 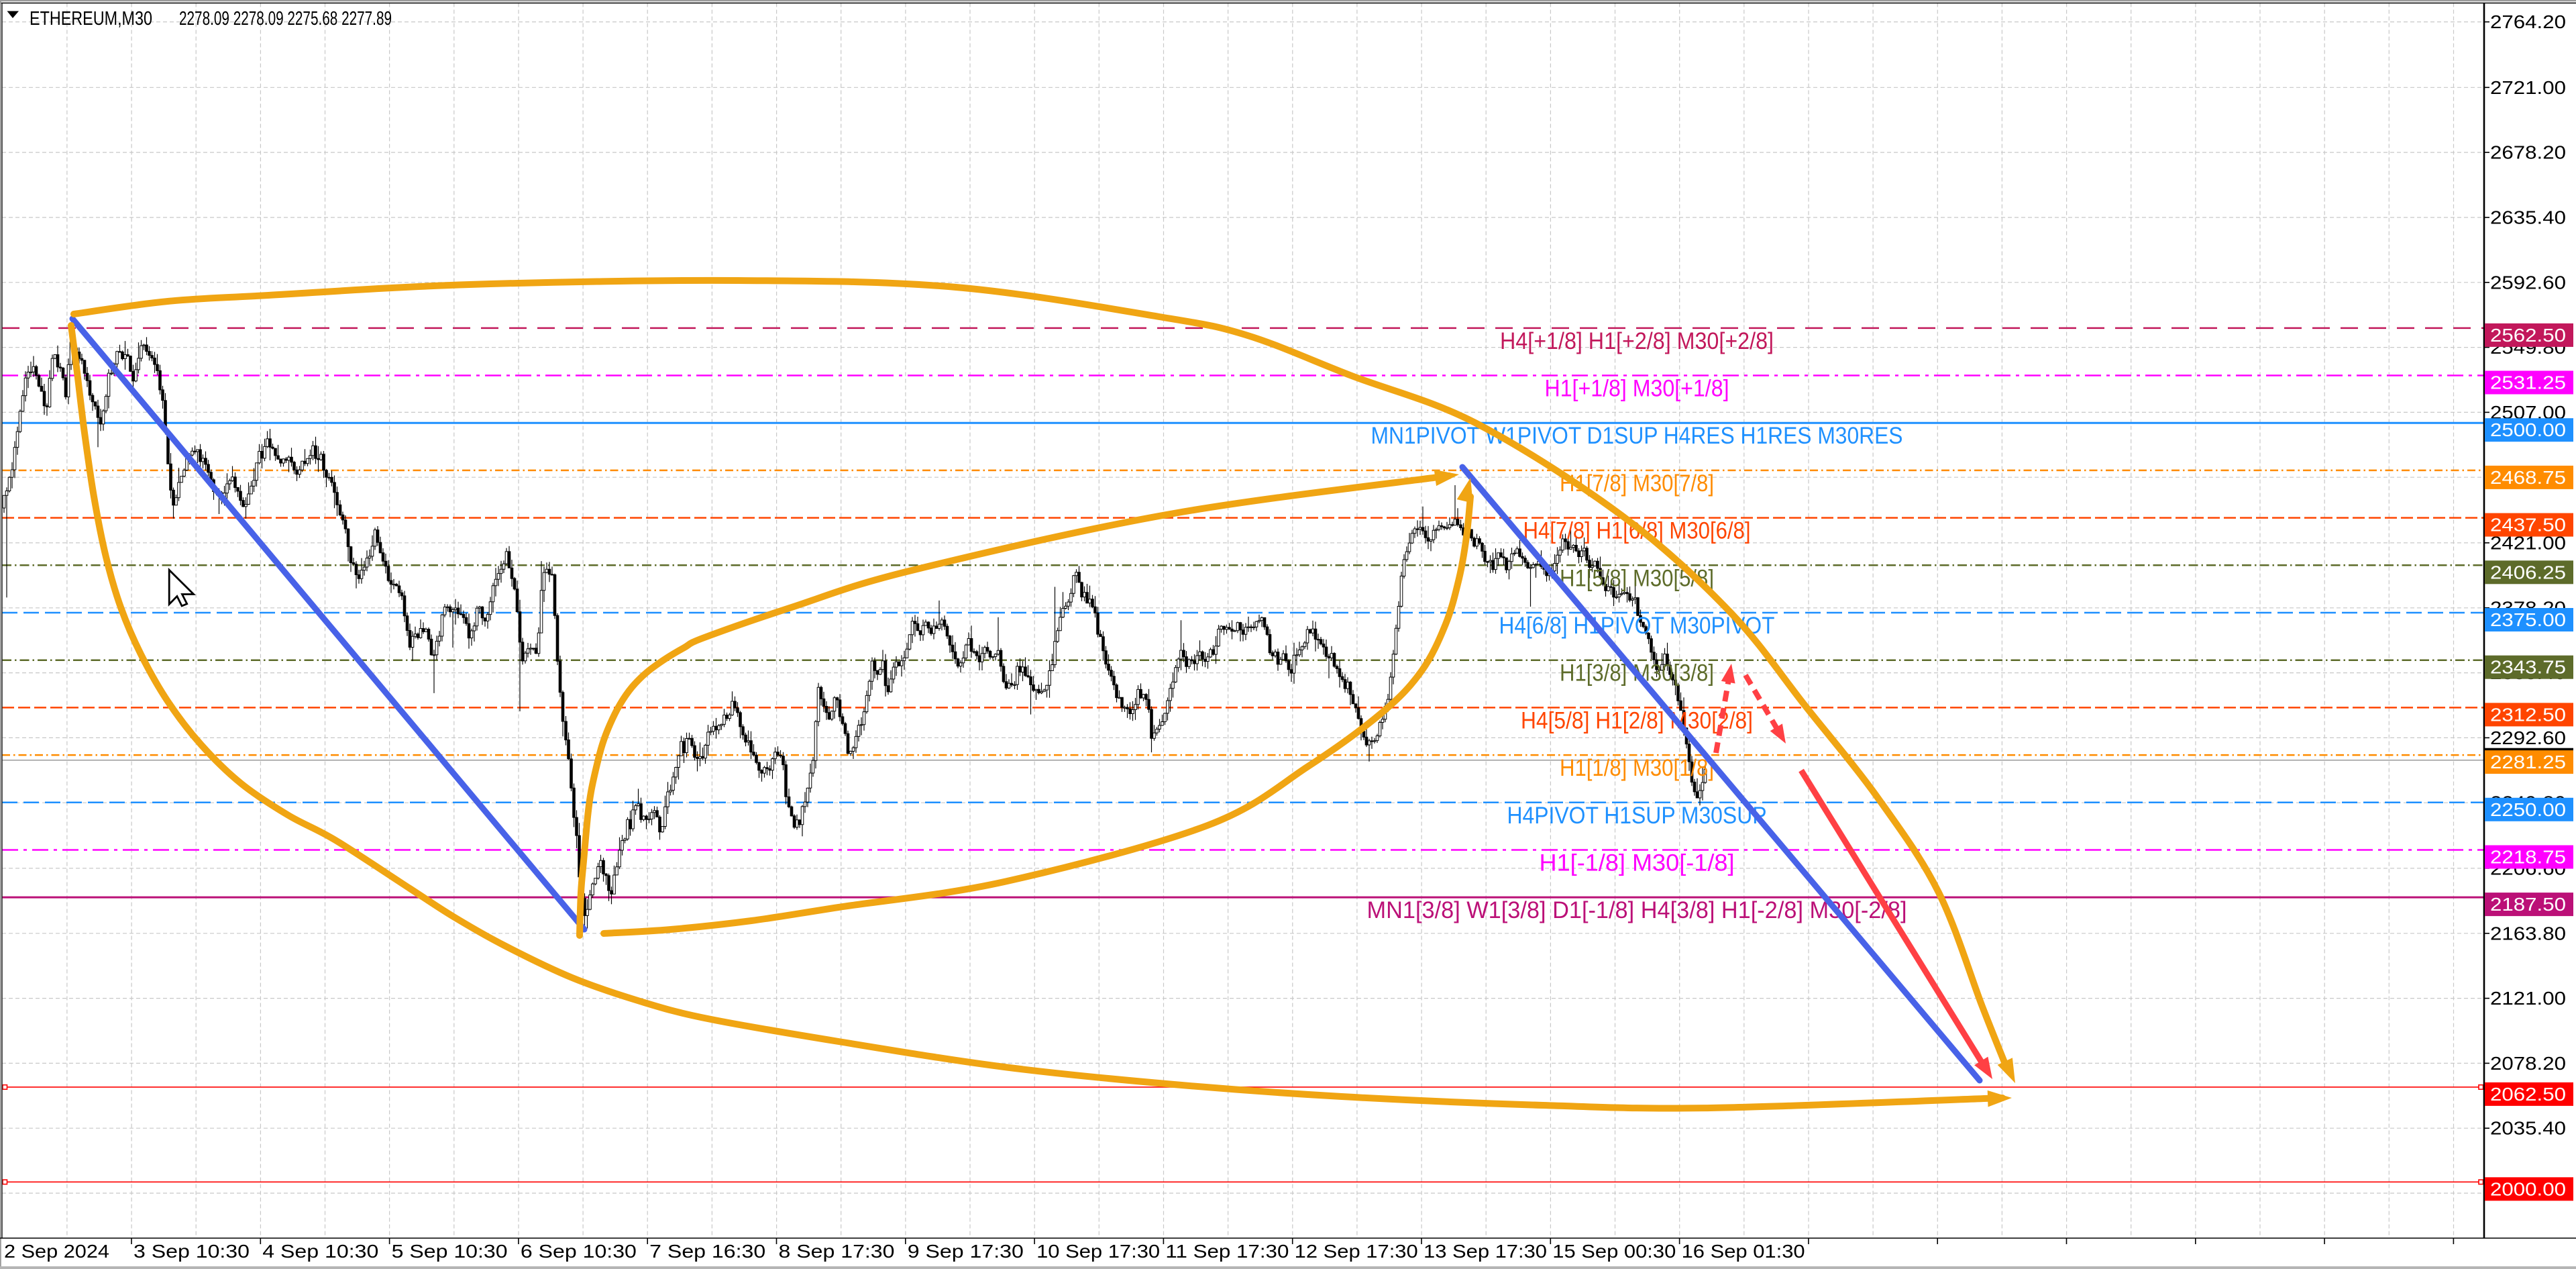 What do you see at coordinates (1485, 1251) in the screenshot?
I see `svg-text: 13 Sep 17:30` at bounding box center [1485, 1251].